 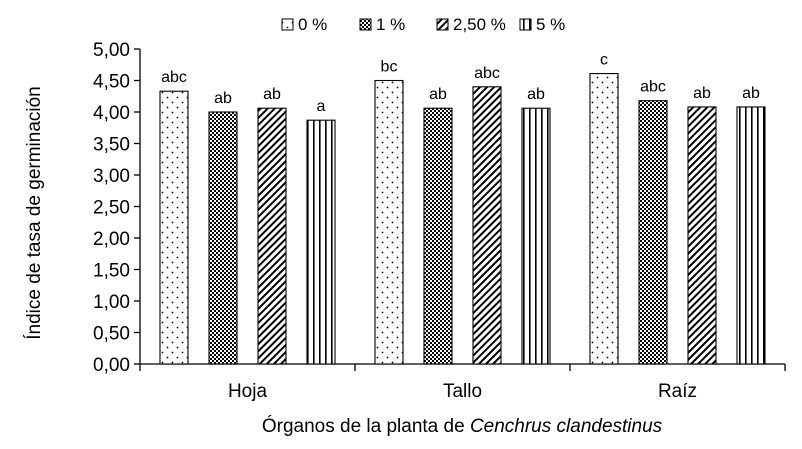 What do you see at coordinates (460, 84) in the screenshot?
I see `significance-labels: abc bc c ab ab abc ab abc ab a ab ab` at bounding box center [460, 84].